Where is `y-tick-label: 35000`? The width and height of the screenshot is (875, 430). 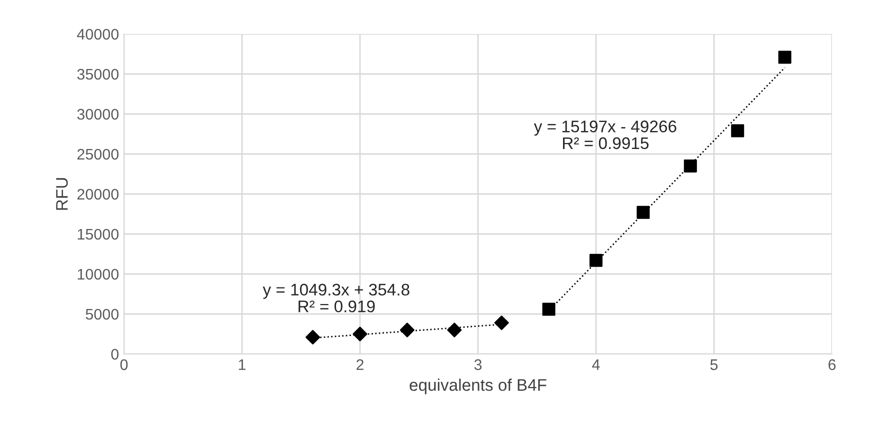
y-tick-label: 35000 is located at coordinates (98, 74).